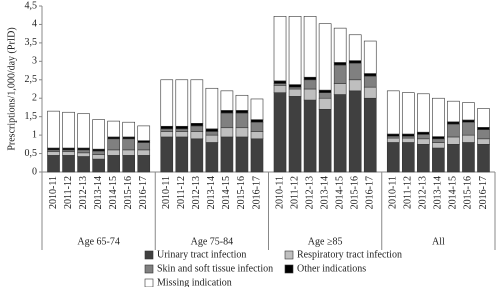 The width and height of the screenshot is (500, 287). I want to click on group-label: Age ≥85, so click(325, 241).